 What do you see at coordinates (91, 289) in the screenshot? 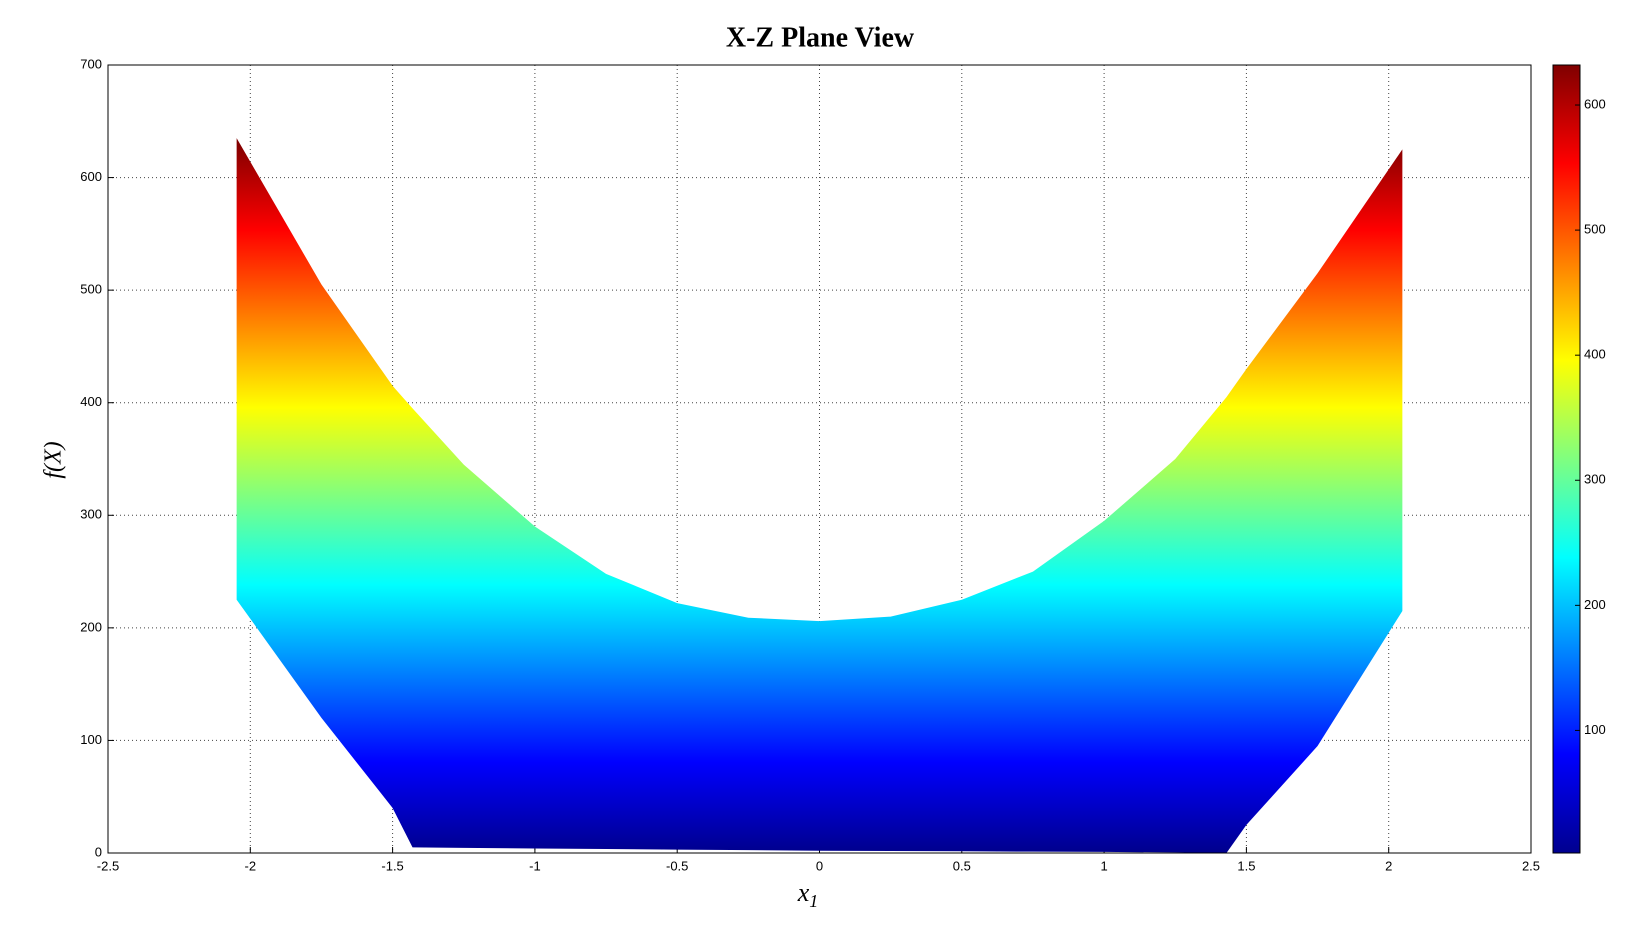
I see `y-tick-label: 500` at bounding box center [91, 289].